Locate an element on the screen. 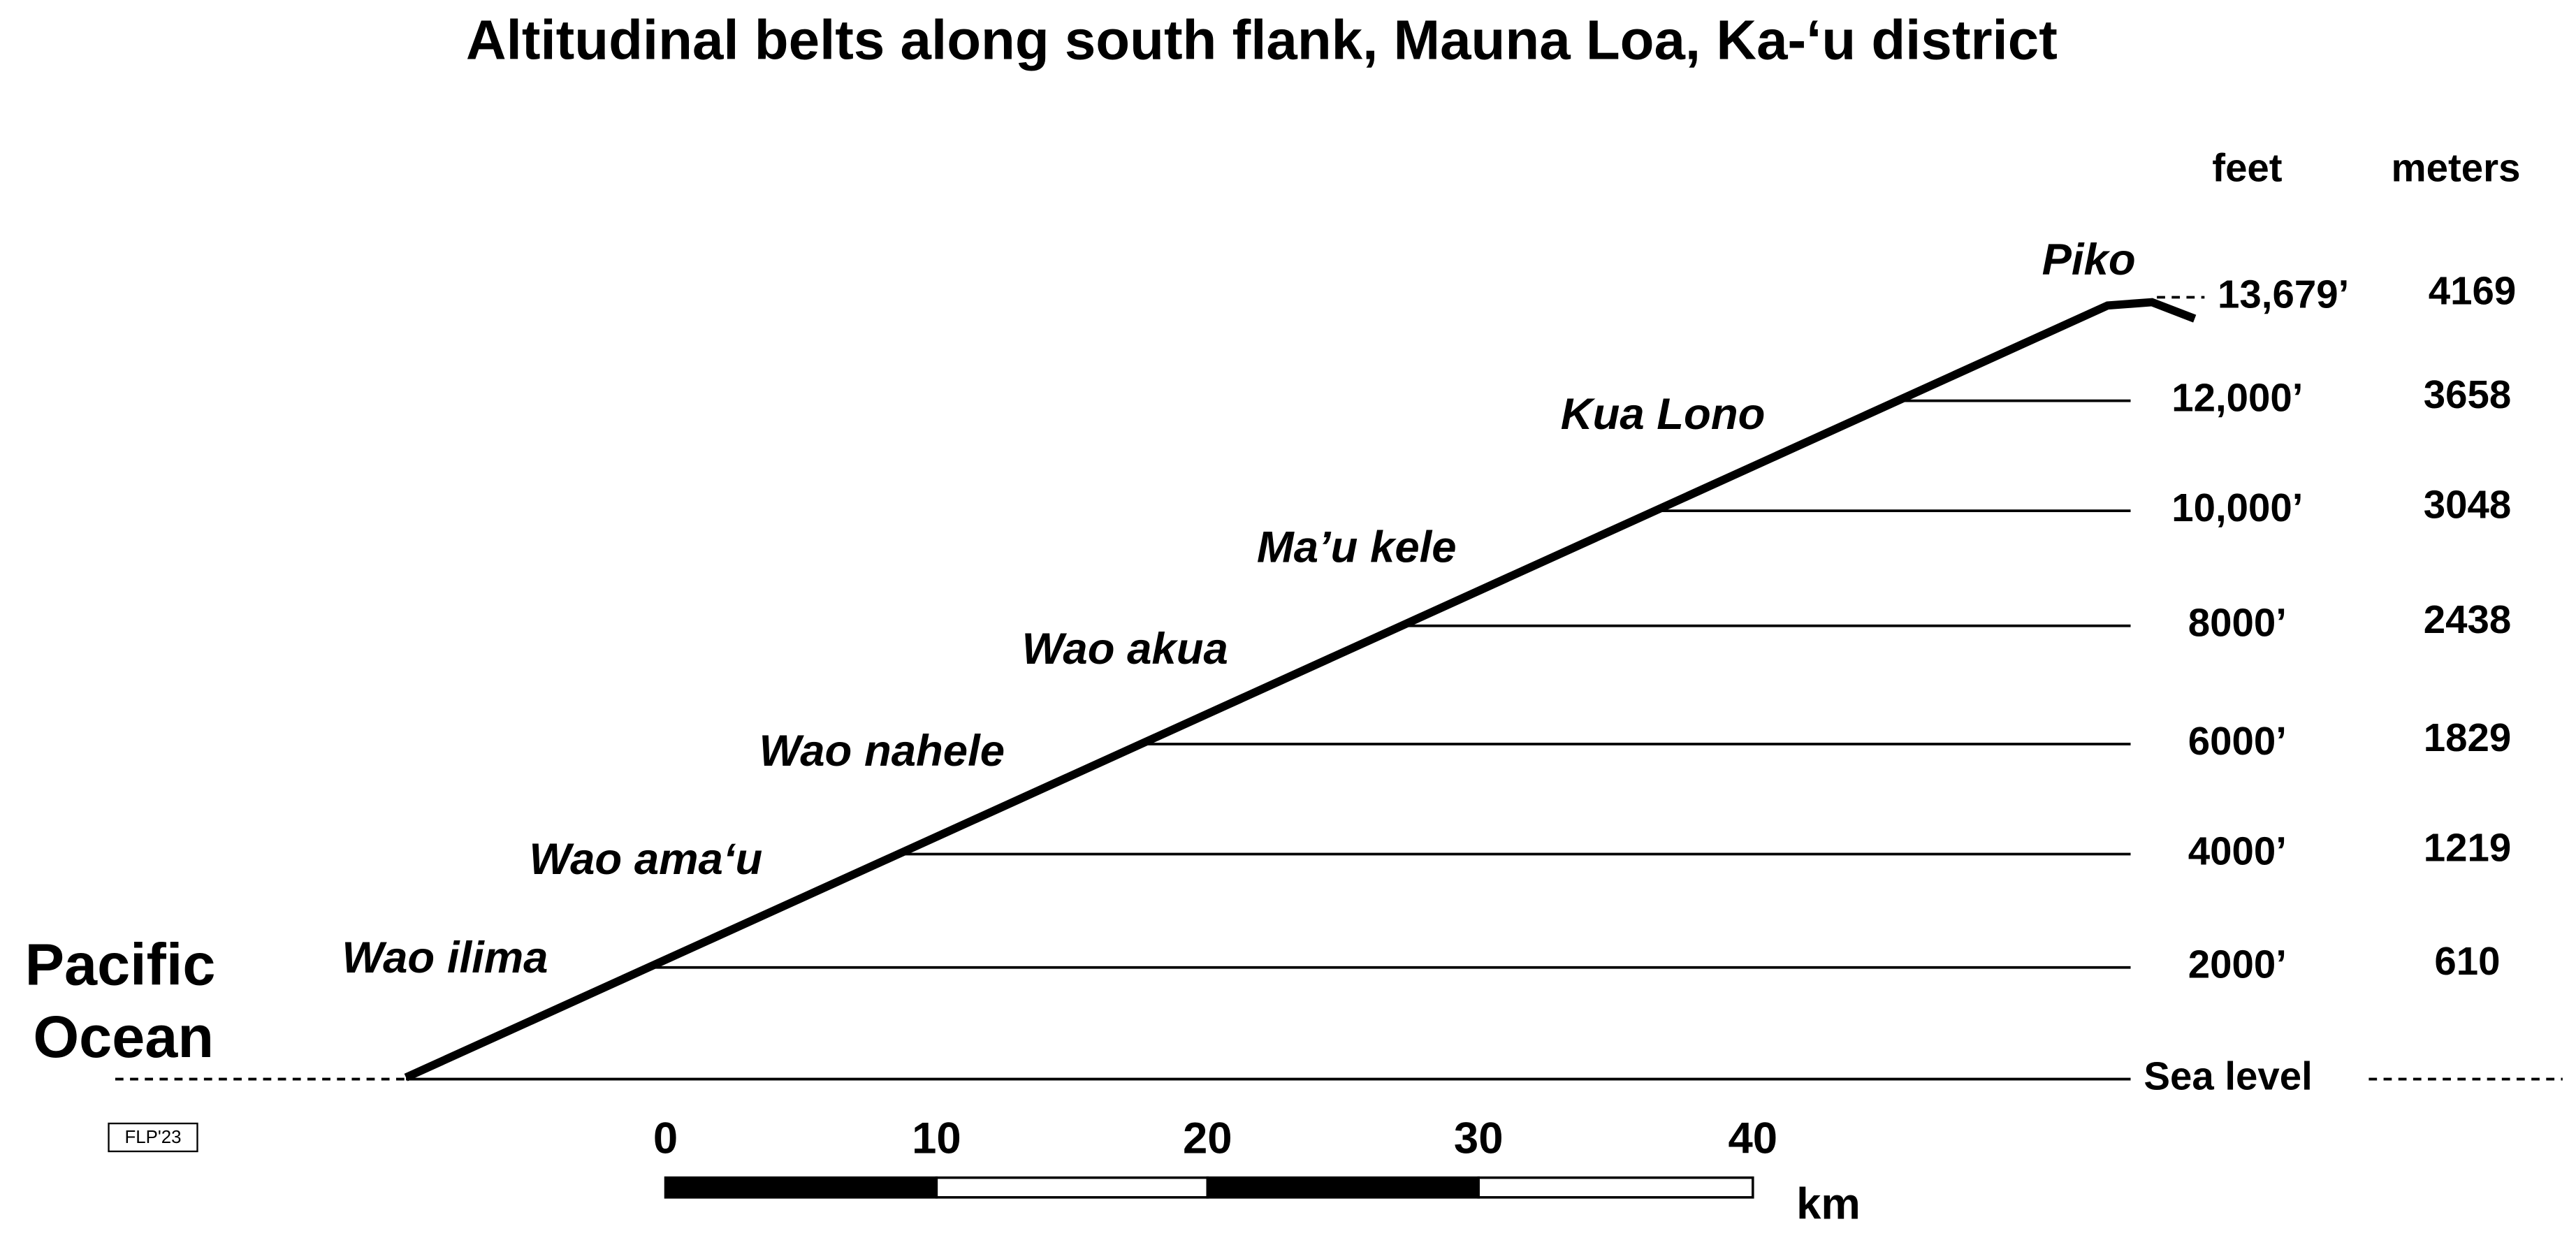 This screenshot has width=2576, height=1245. feet-label: 8000’ is located at coordinates (2237, 623).